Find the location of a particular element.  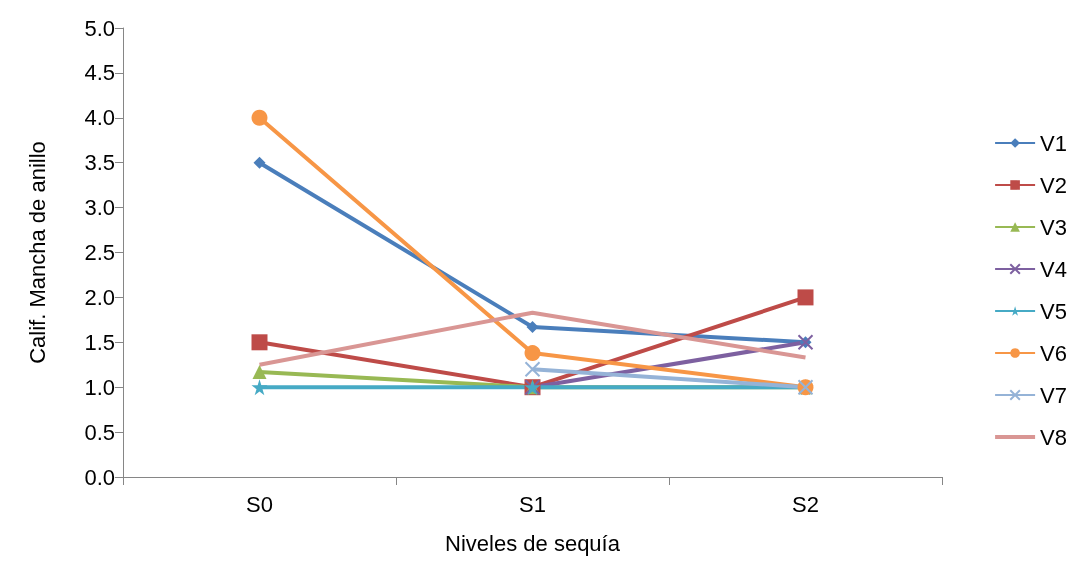

x-axis-title: Niveles de sequía is located at coordinates (533, 543).